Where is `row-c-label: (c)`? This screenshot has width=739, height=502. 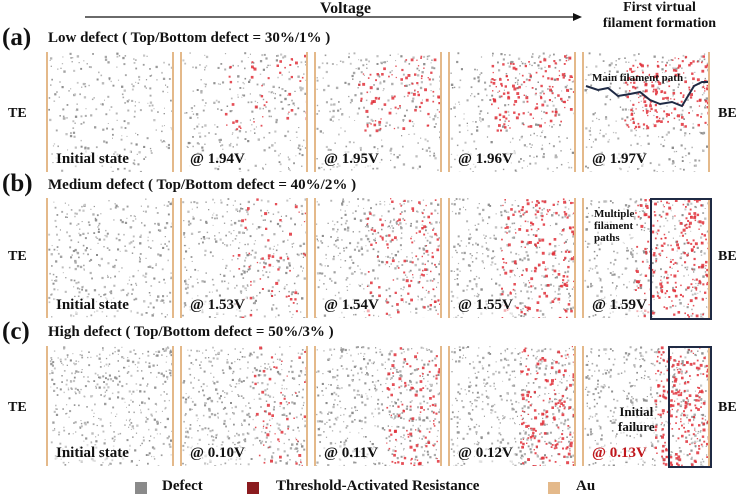 row-c-label: (c) is located at coordinates (16, 331).